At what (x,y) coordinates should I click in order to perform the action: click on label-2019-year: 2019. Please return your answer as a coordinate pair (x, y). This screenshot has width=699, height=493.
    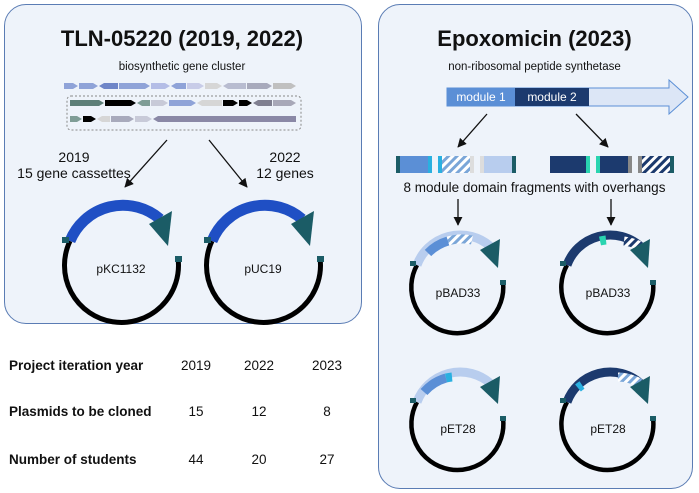
    Looking at the image, I should click on (74, 157).